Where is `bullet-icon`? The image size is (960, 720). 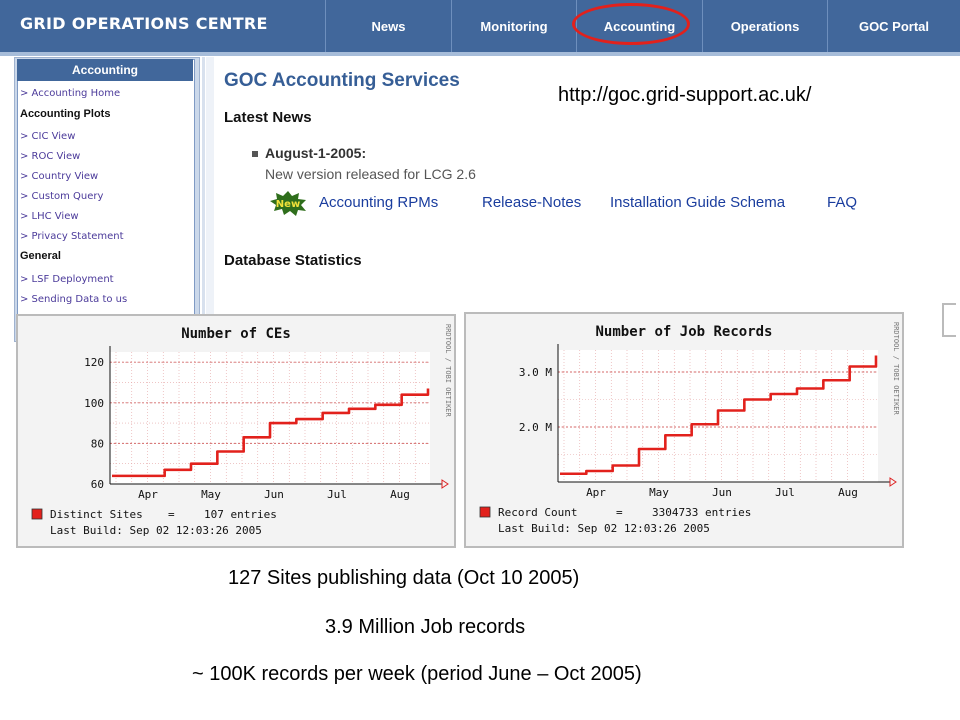 bullet-icon is located at coordinates (255, 154).